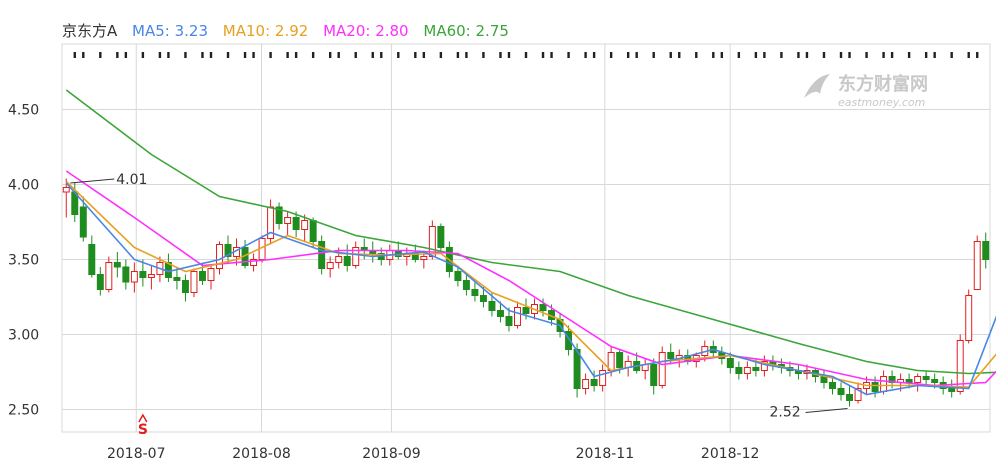  Describe the element at coordinates (605, 454) in the screenshot. I see `x-tick-label: 2018-11` at that location.